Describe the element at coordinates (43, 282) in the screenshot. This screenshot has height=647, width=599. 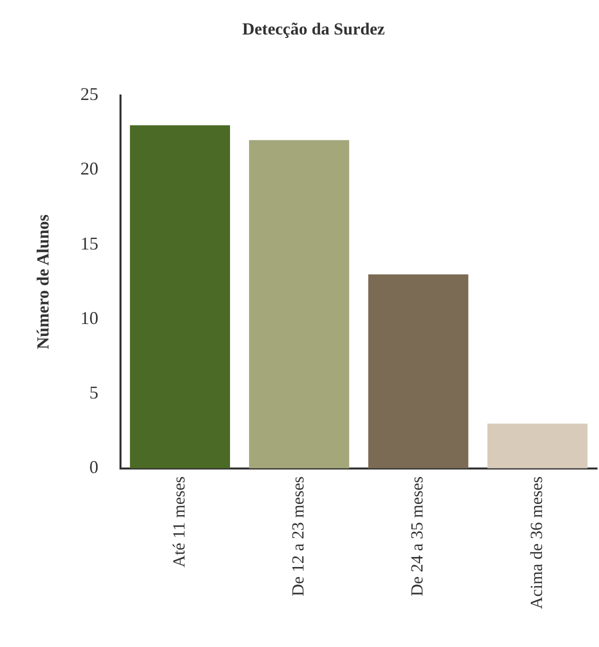
I see `y-axis-title: Número de Alunos` at that location.